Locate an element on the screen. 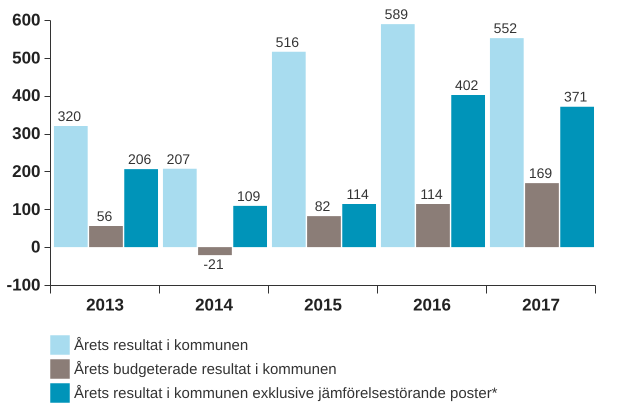 This screenshot has height=416, width=627. data-label: 371 is located at coordinates (576, 96).